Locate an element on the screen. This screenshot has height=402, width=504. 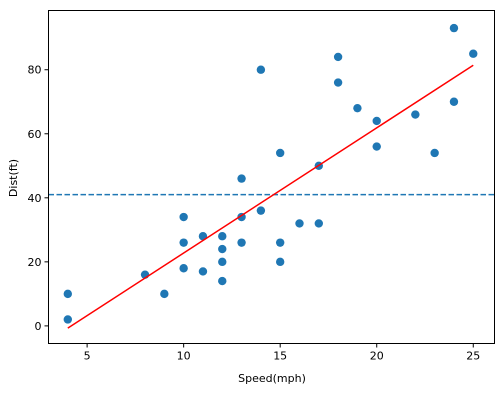
y-axis-ticks: 0 20 40 60 80 is located at coordinates (38, 198).